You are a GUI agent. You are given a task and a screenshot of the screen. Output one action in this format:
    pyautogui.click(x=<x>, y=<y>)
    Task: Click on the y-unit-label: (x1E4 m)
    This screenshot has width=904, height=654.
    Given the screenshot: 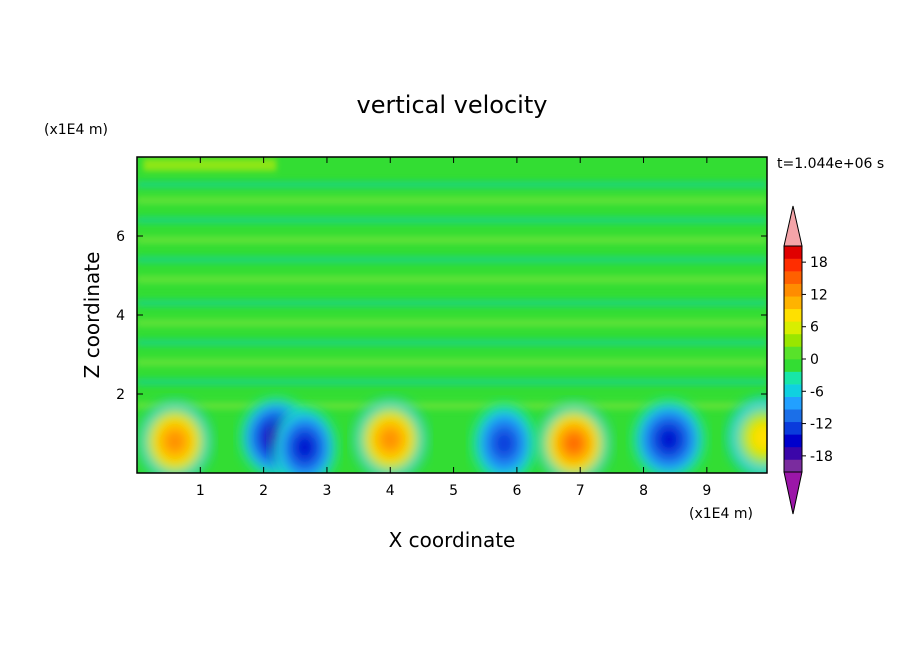 What is the action you would take?
    pyautogui.click(x=76, y=130)
    